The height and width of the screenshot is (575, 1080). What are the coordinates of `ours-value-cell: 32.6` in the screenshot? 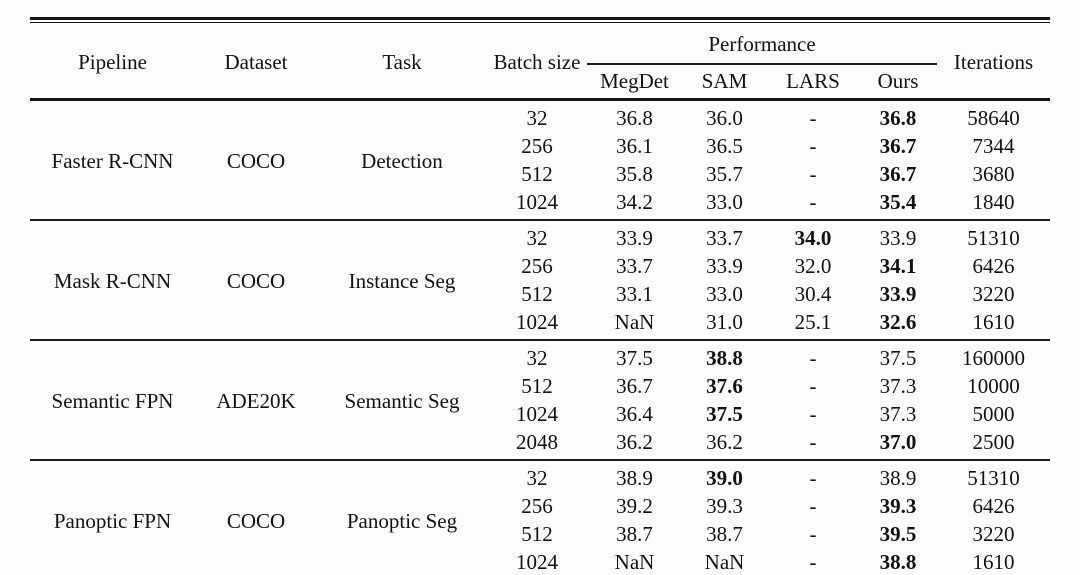 It's located at (898, 321).